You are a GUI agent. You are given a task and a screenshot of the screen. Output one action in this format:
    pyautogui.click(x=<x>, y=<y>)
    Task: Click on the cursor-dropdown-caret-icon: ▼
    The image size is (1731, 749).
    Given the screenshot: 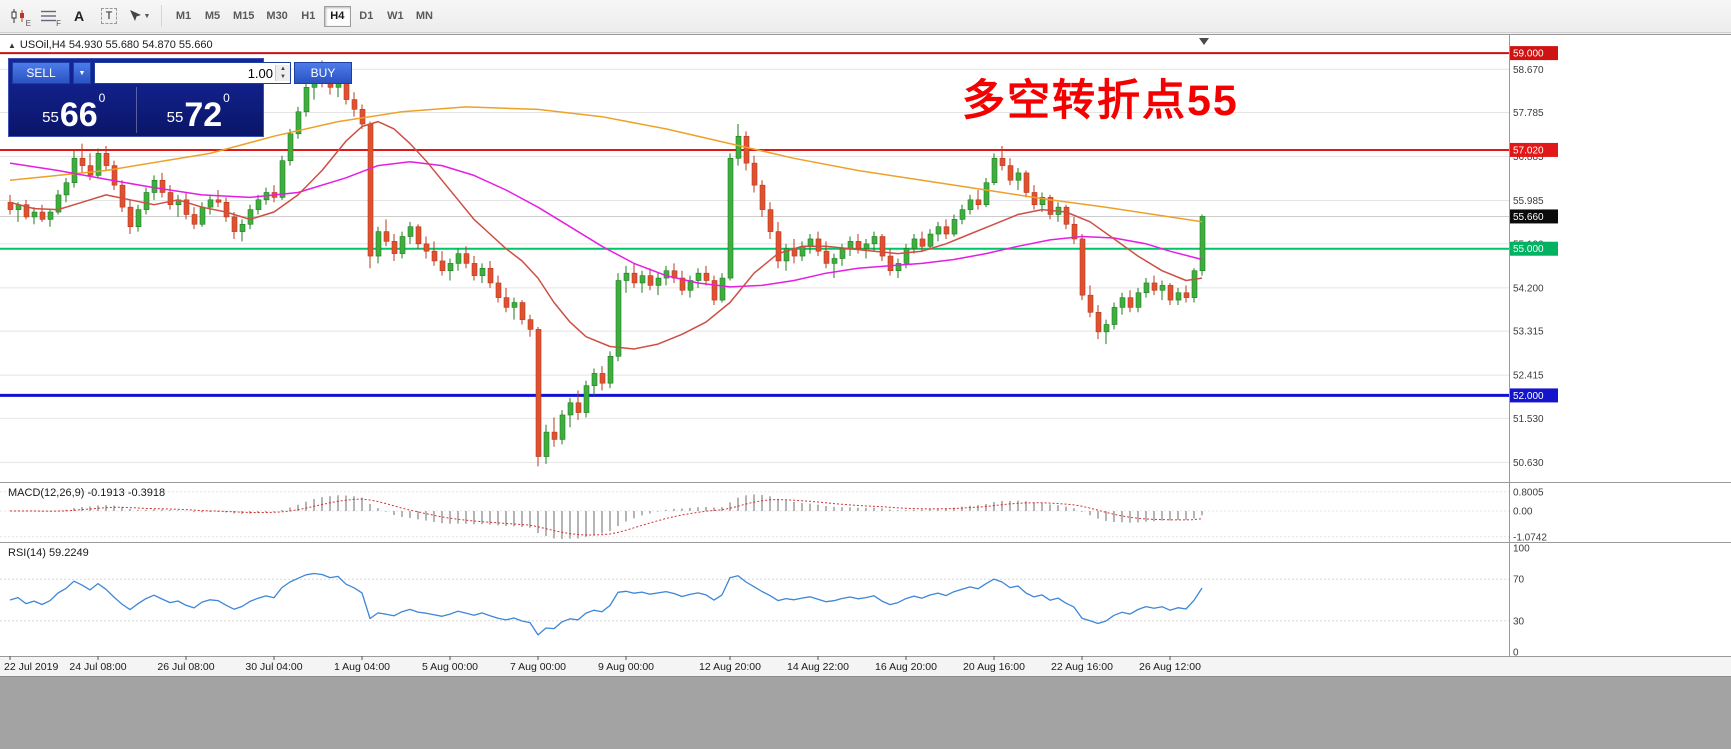 What is the action you would take?
    pyautogui.click(x=147, y=16)
    